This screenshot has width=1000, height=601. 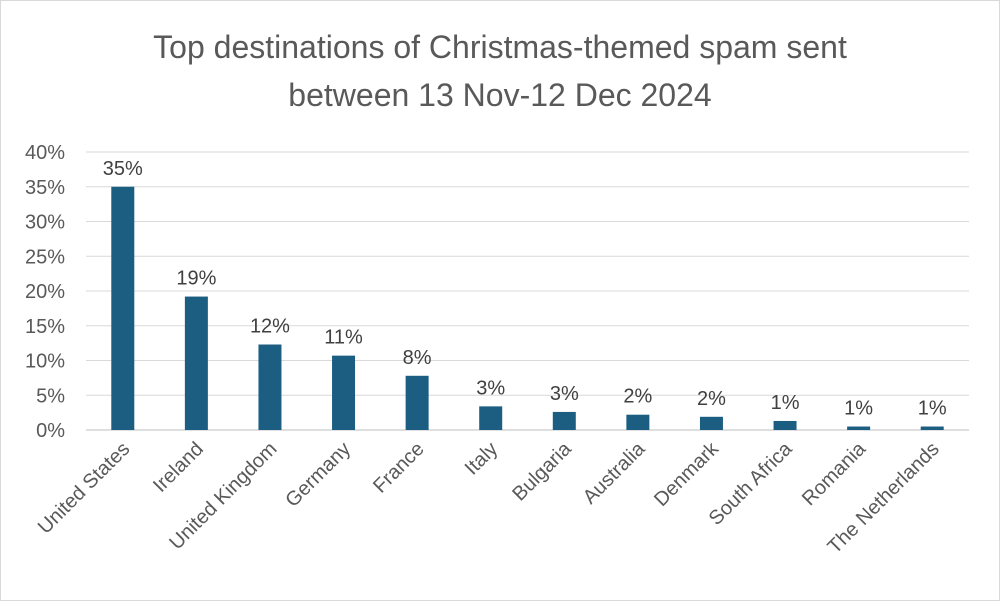 I want to click on y-tick-label: 30%, so click(x=45, y=223).